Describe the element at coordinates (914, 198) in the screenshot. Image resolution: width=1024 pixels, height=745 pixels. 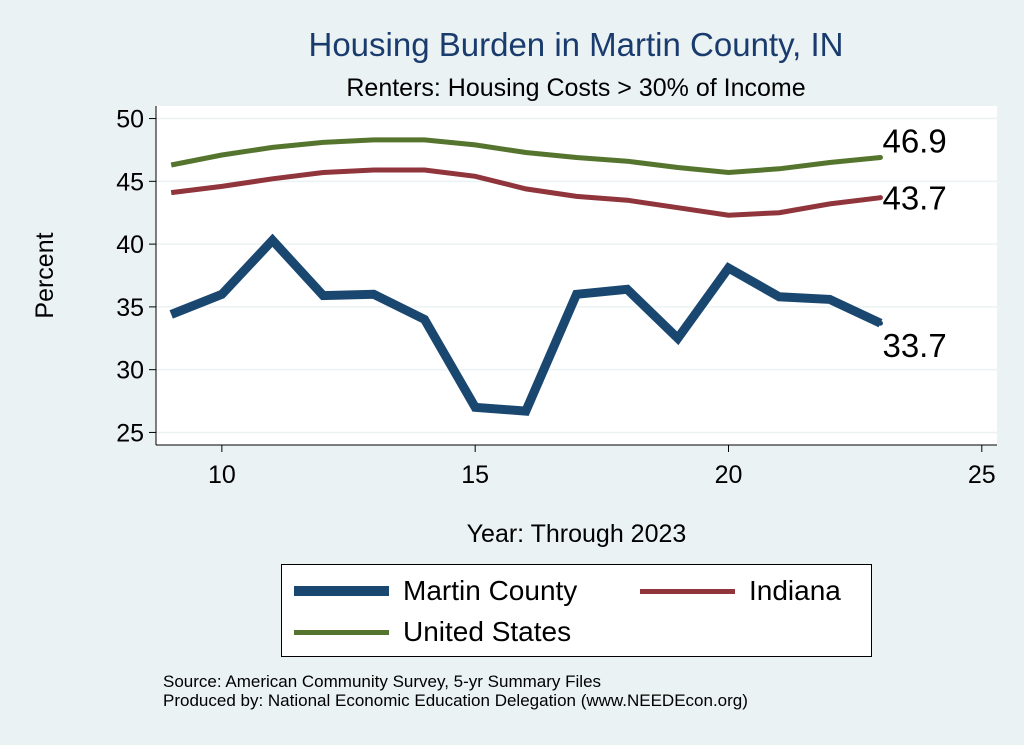
I see `end-label-indiana: 43.7` at that location.